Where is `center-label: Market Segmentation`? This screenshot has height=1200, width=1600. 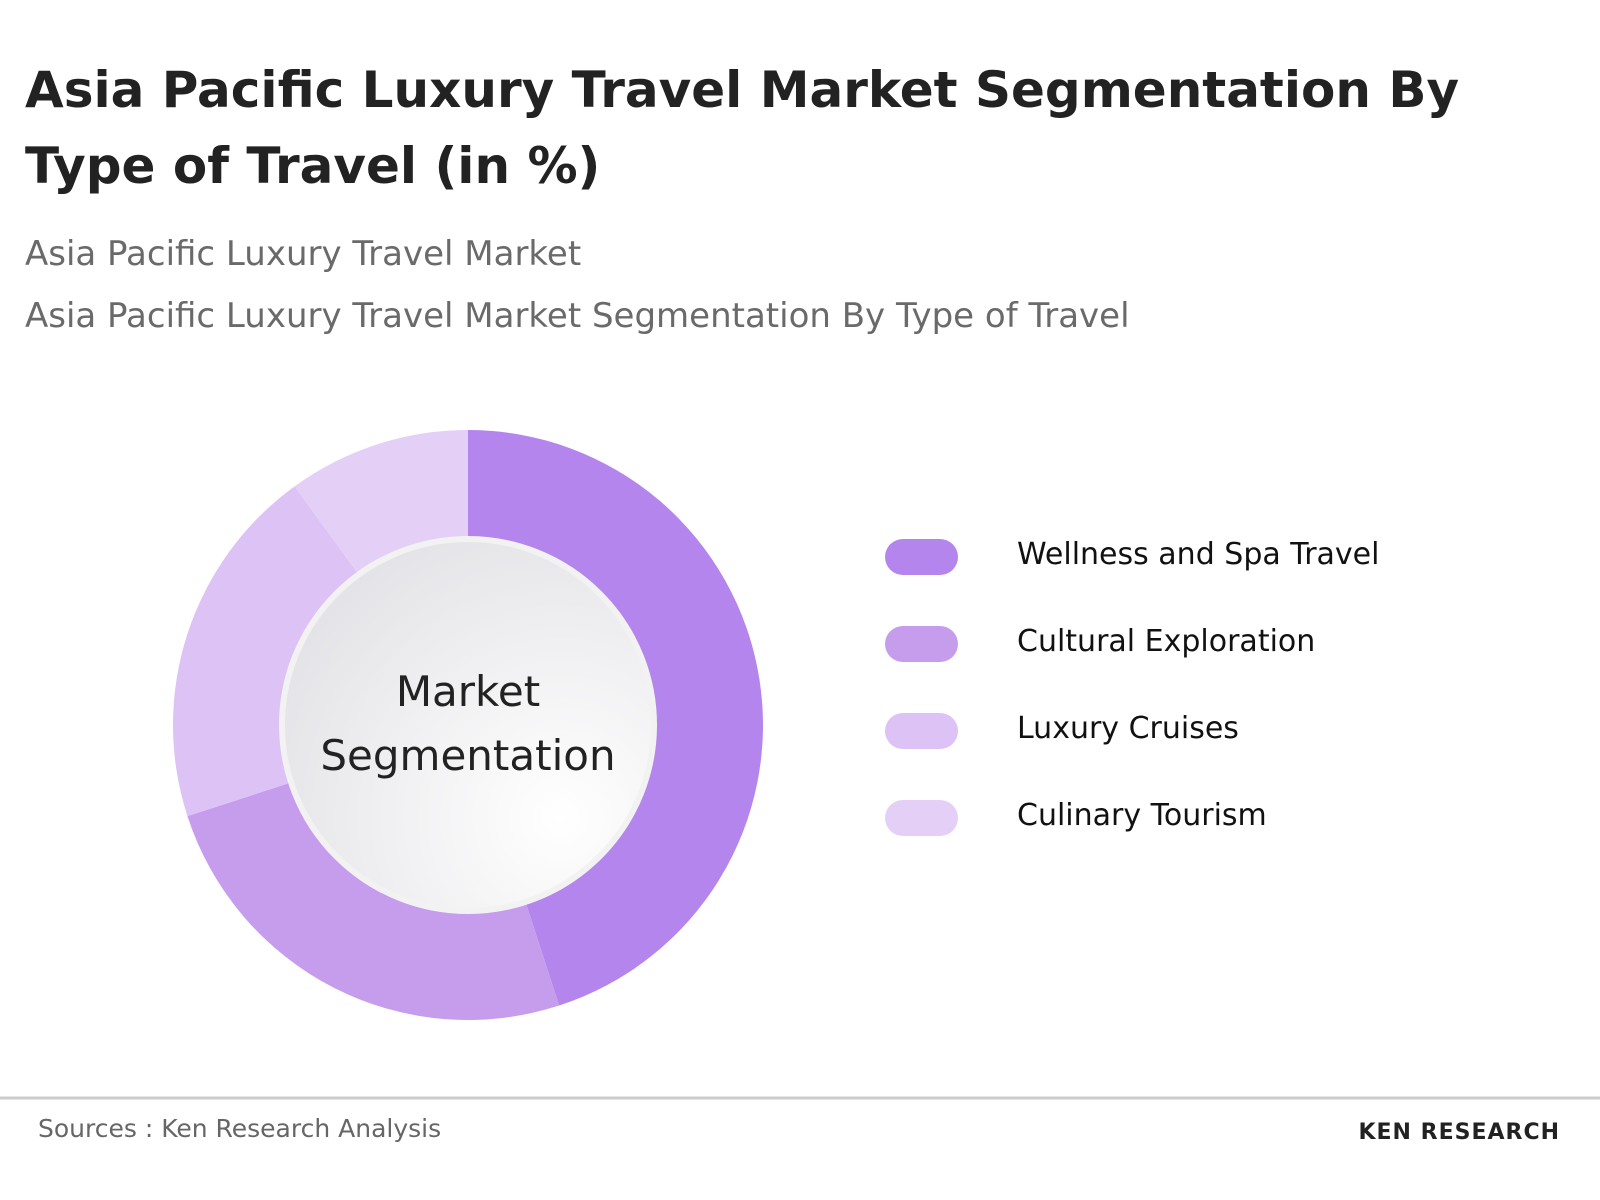
center-label: Market Segmentation is located at coordinates (468, 723).